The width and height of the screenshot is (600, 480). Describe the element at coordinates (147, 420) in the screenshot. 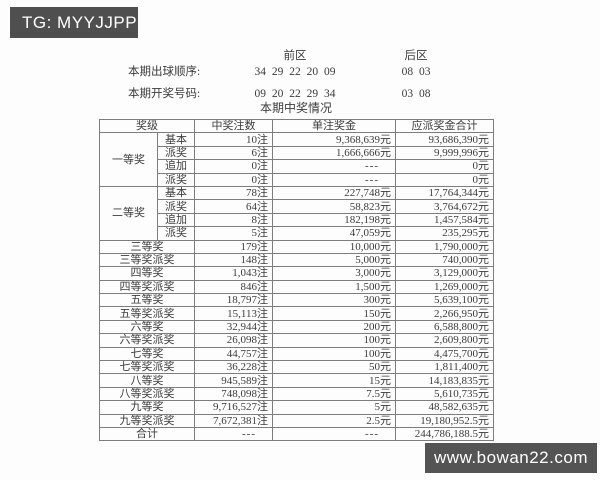

I see `prize-level-label: 九等奖派奖` at that location.